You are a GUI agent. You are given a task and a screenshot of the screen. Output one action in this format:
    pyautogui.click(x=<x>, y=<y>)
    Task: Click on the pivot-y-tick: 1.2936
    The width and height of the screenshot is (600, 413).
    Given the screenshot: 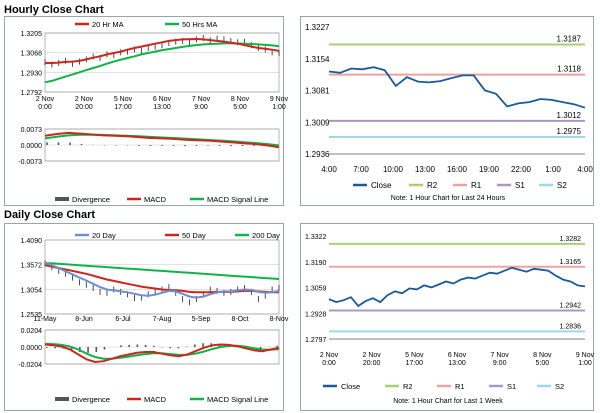 What is the action you would take?
    pyautogui.click(x=317, y=154)
    